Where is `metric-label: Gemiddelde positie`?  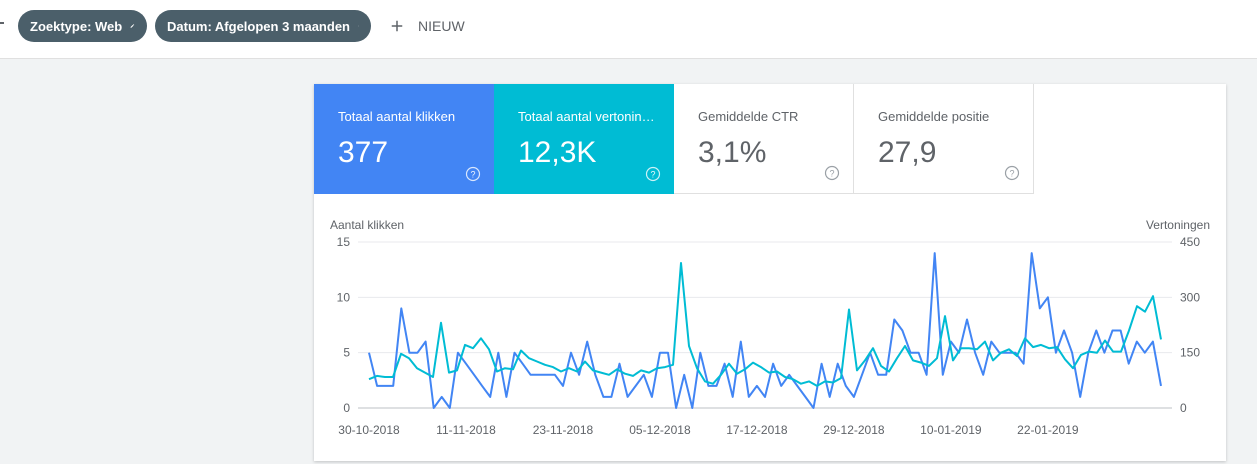
metric-label: Gemiddelde positie is located at coordinates (934, 116).